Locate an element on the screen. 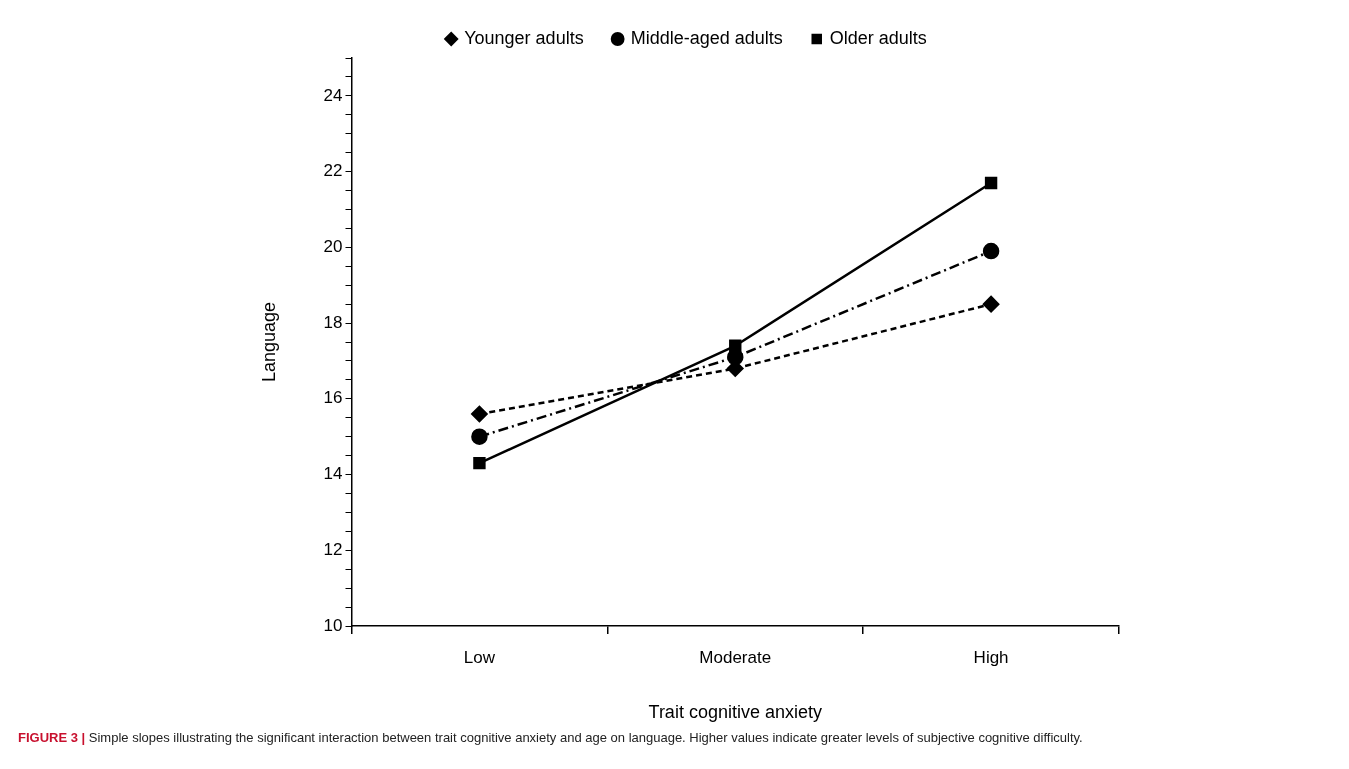 The image size is (1349, 769). legend-label: Middle-aged adults is located at coordinates (706, 37).